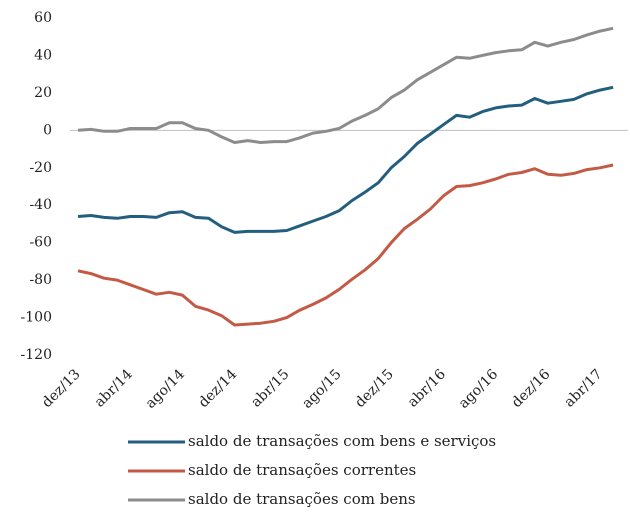 The image size is (630, 514). I want to click on x-tick-label: dez/13, so click(61, 388).